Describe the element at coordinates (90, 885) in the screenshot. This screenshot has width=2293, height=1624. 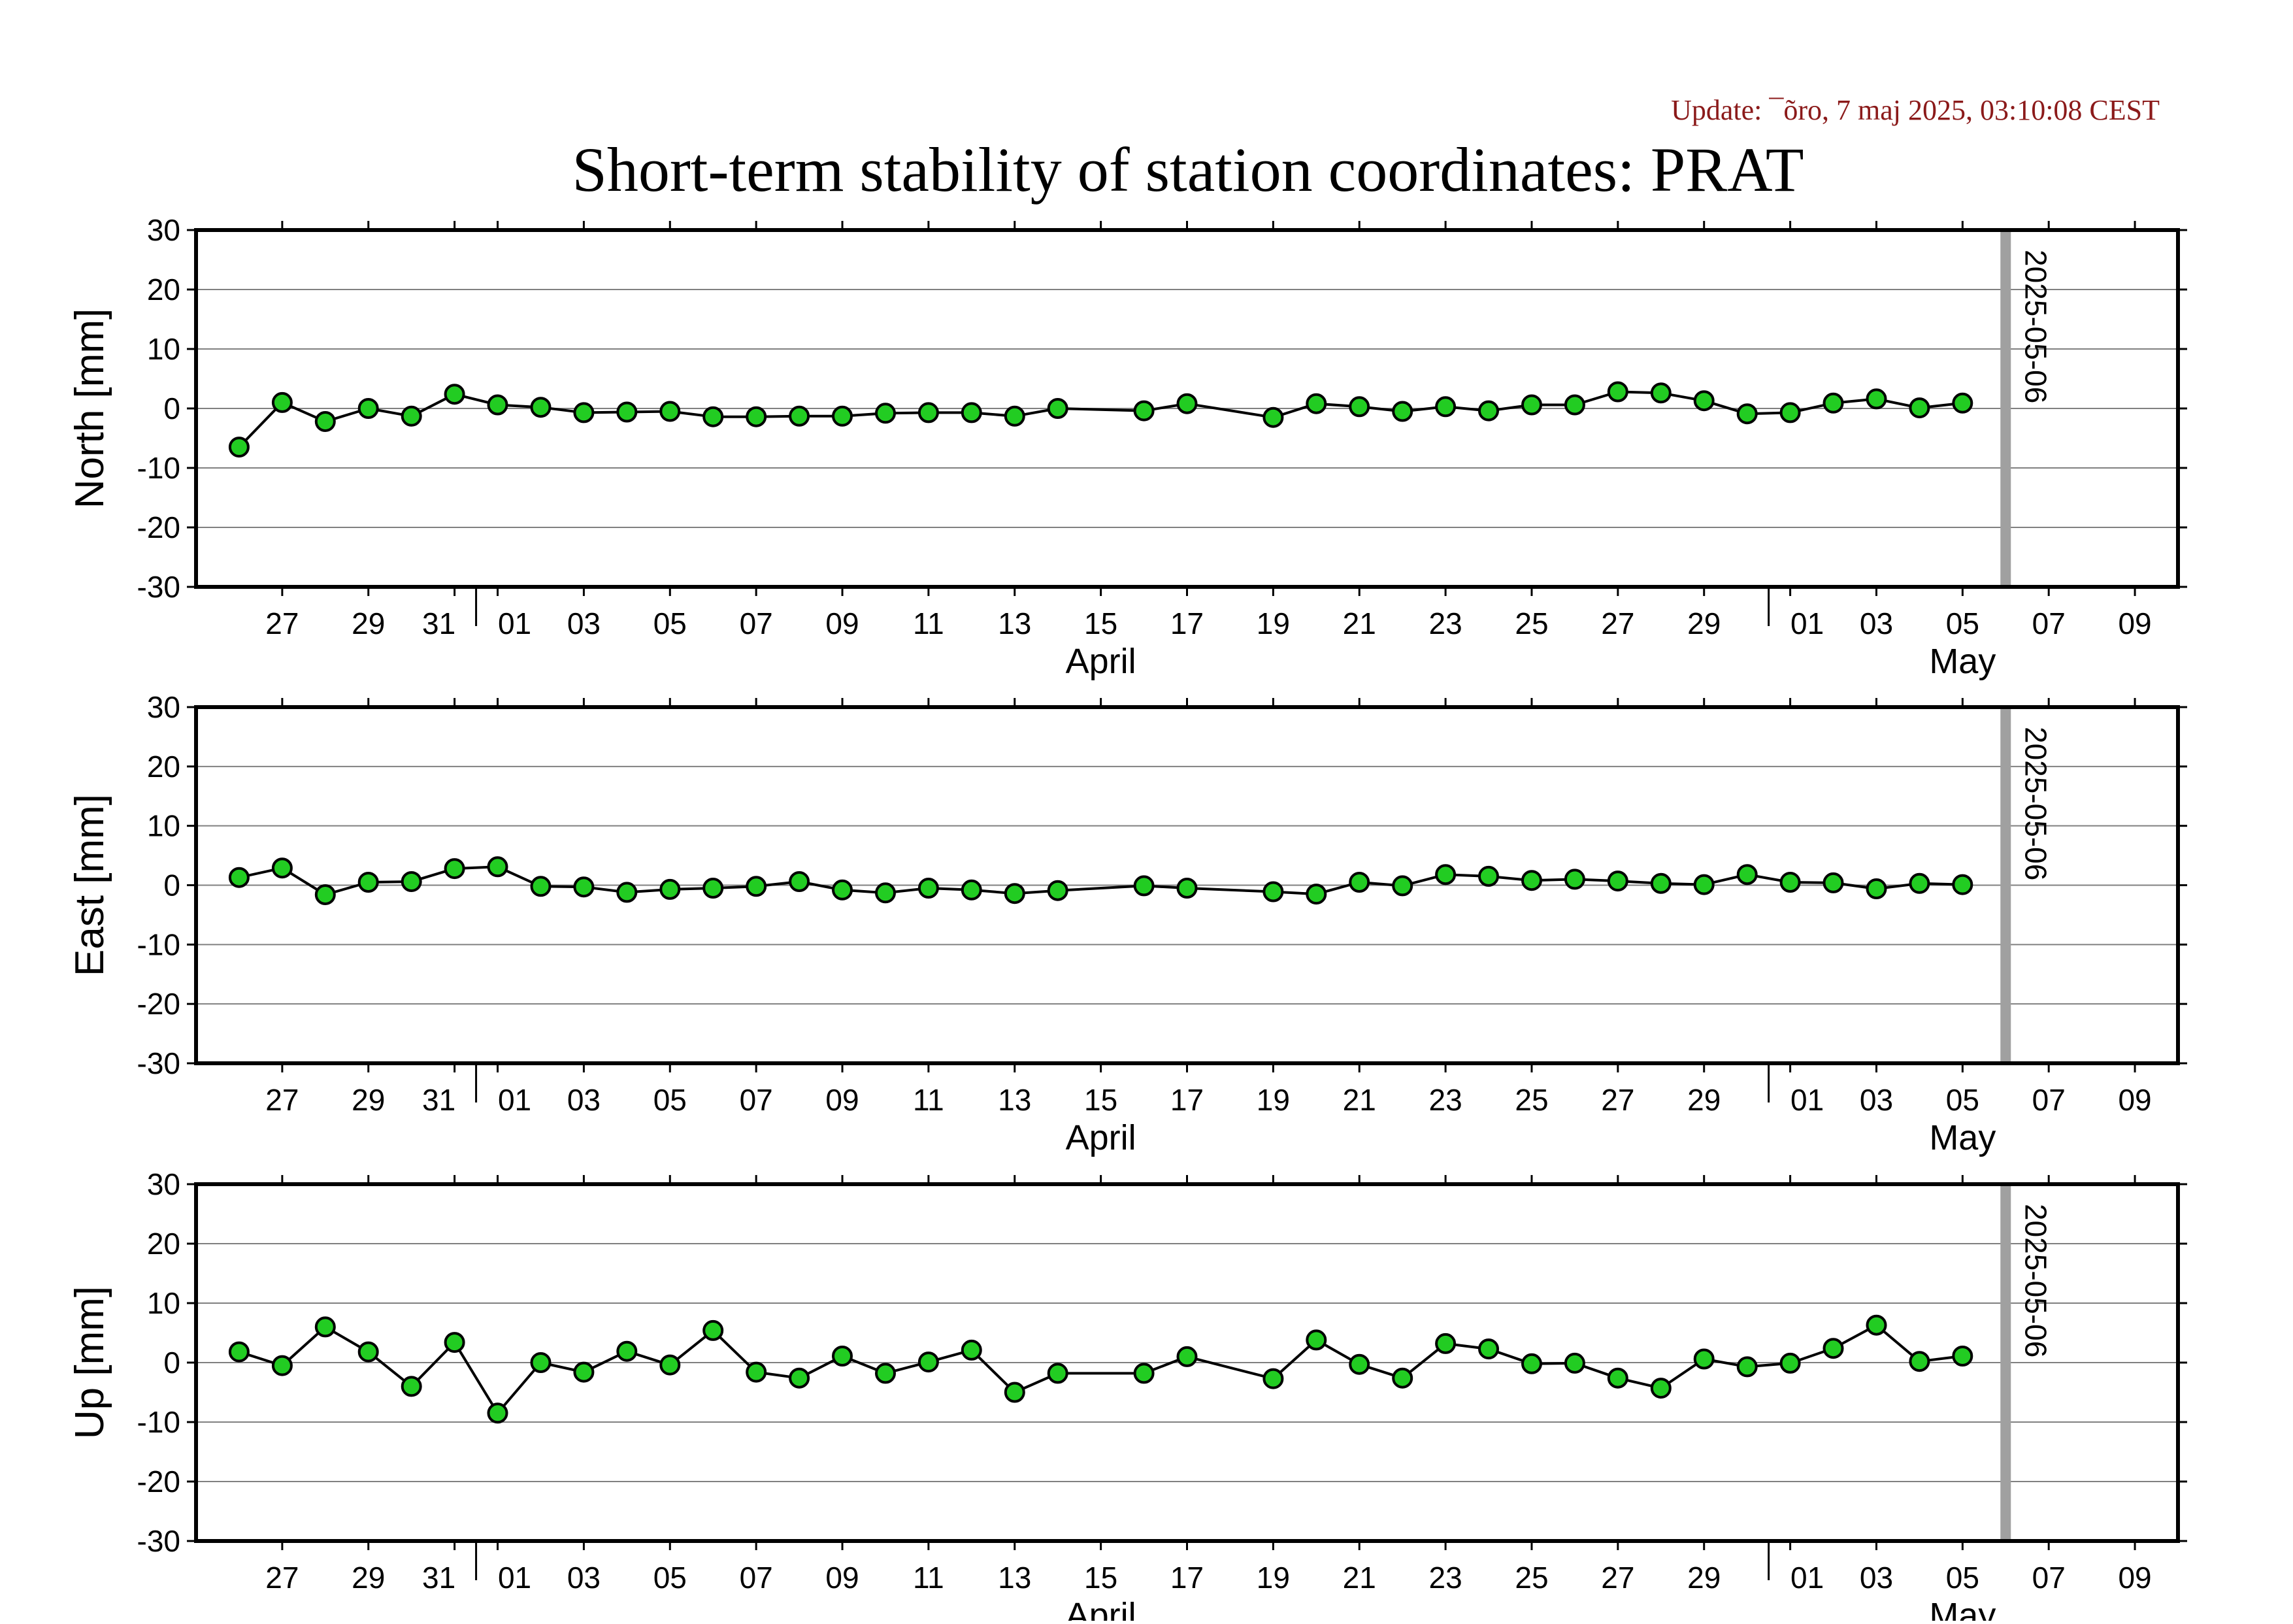
I see `y-axis-label: East [mm]` at that location.